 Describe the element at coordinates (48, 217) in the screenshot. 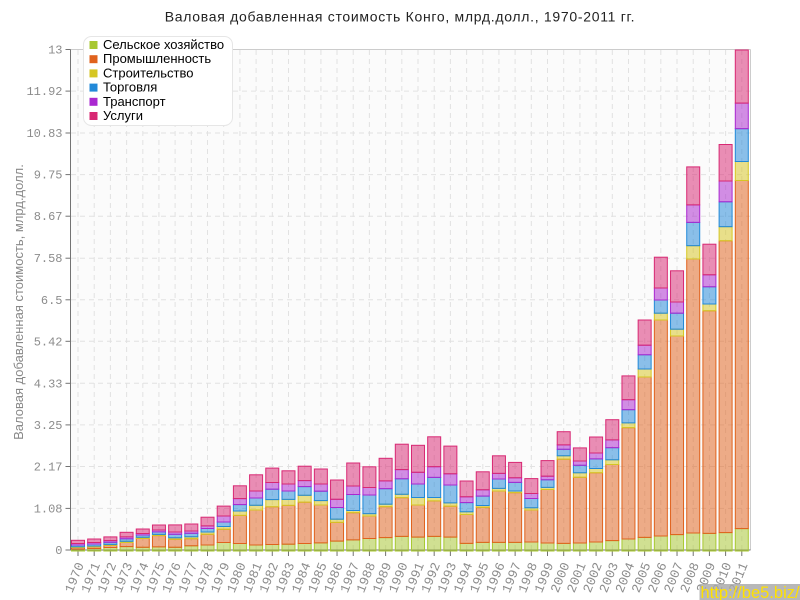

I see `svg-text: 8.67` at that location.